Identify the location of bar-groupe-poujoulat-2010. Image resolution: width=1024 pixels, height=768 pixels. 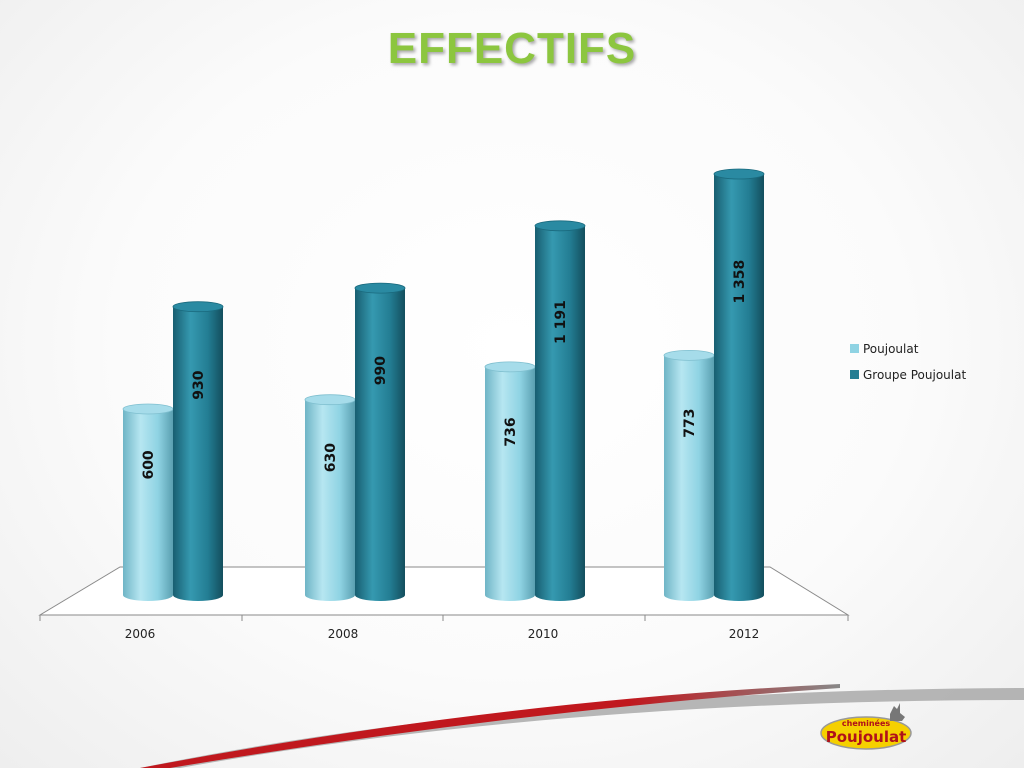
(560, 411).